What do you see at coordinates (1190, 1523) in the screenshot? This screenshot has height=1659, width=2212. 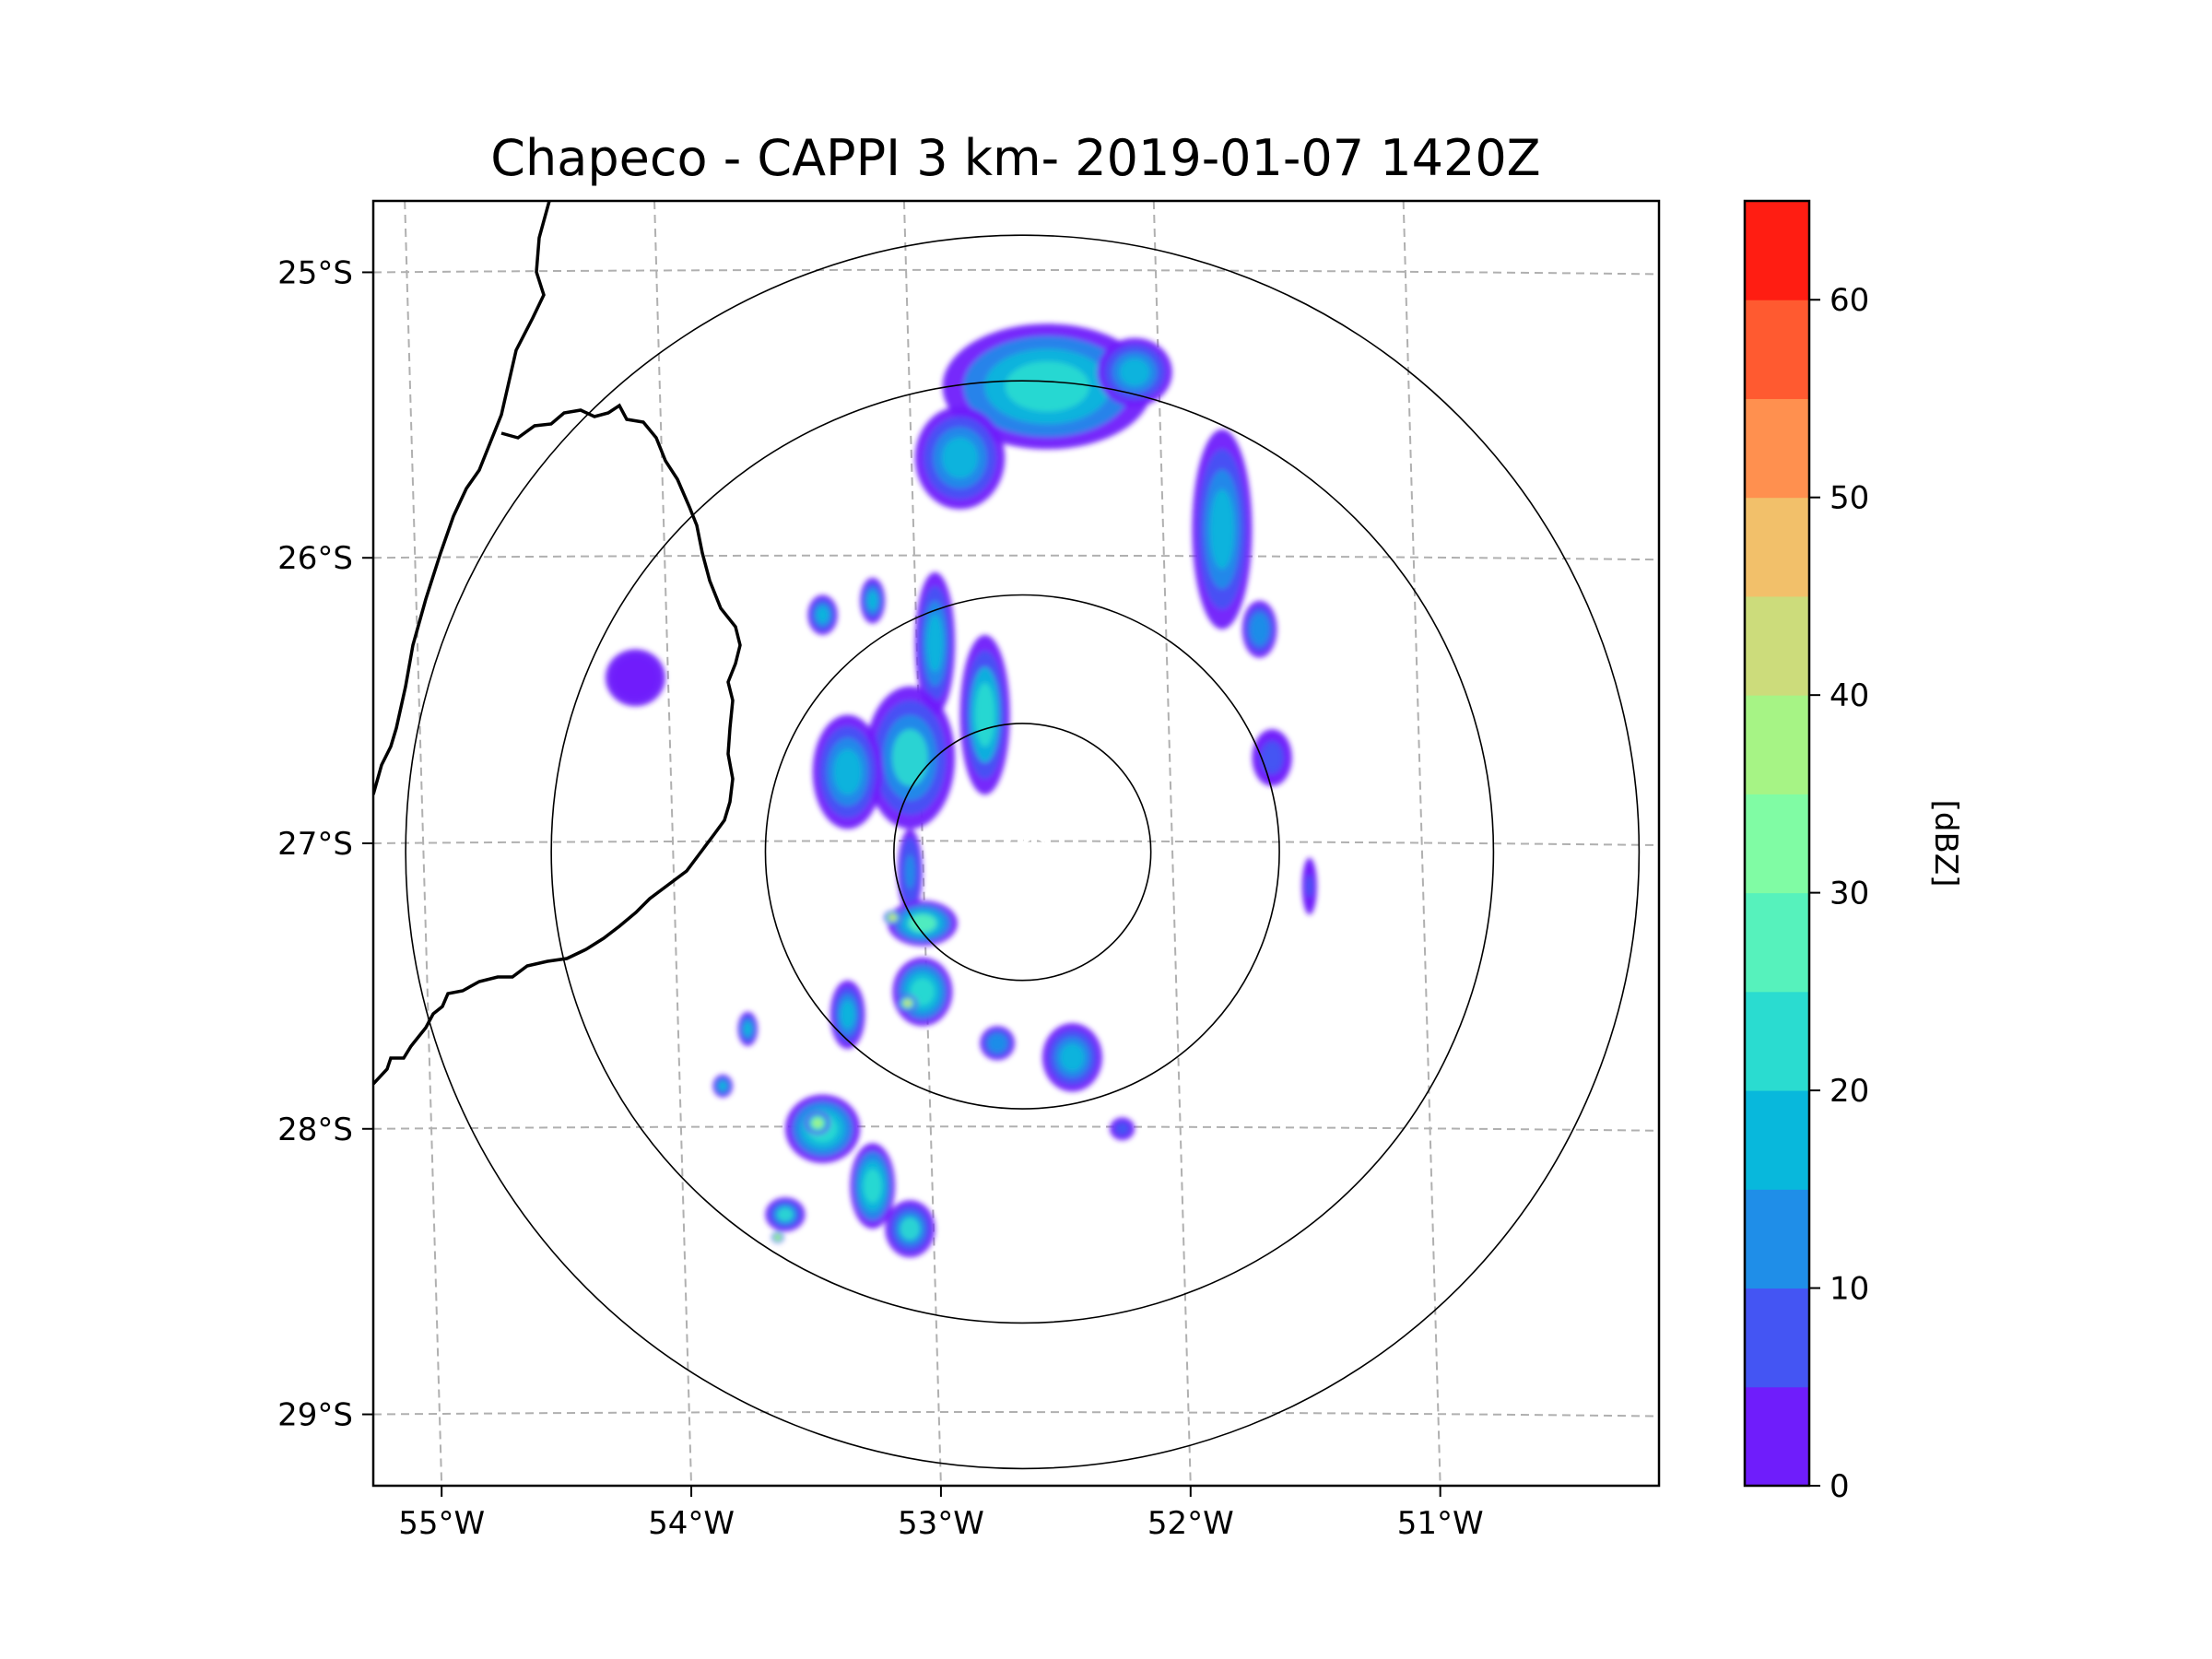 I see `x-tick-label: 52°W` at bounding box center [1190, 1523].